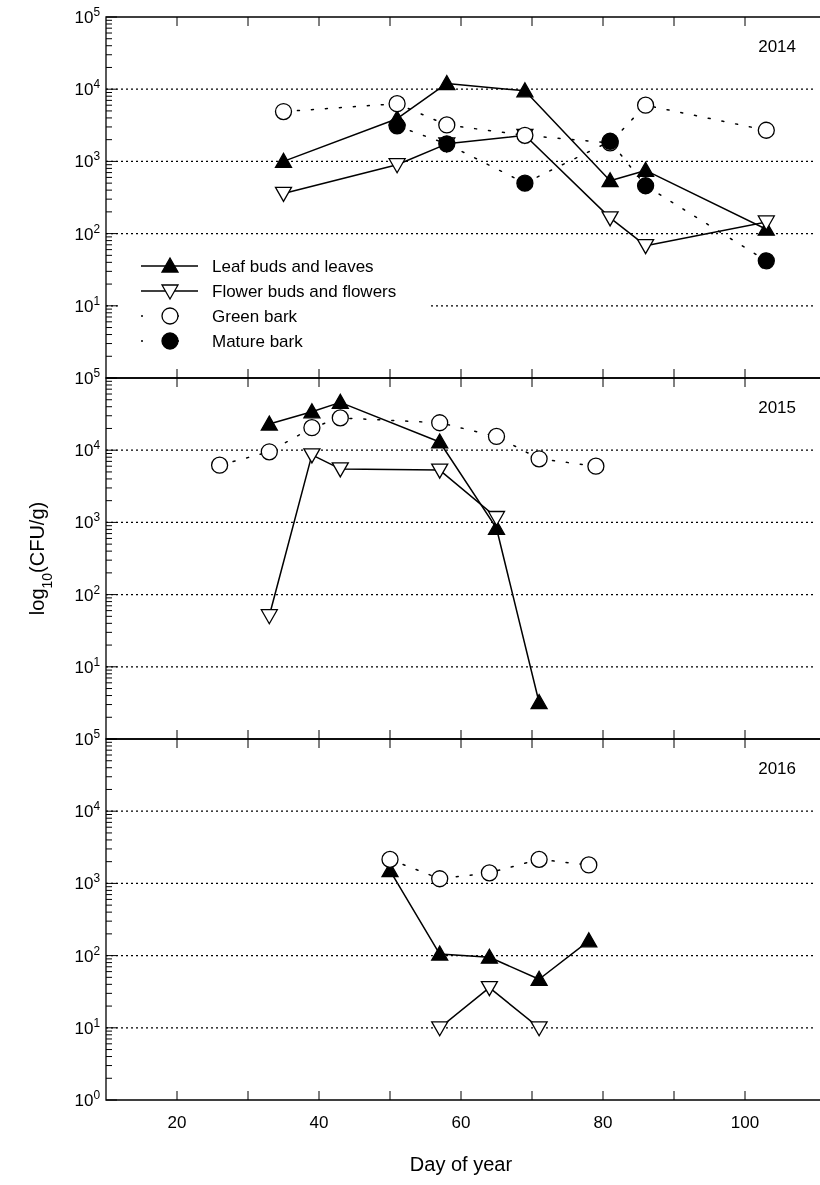 Image resolution: width=820 pixels, height=1185 pixels. What do you see at coordinates (777, 46) in the screenshot?
I see `annotation: 2014` at bounding box center [777, 46].